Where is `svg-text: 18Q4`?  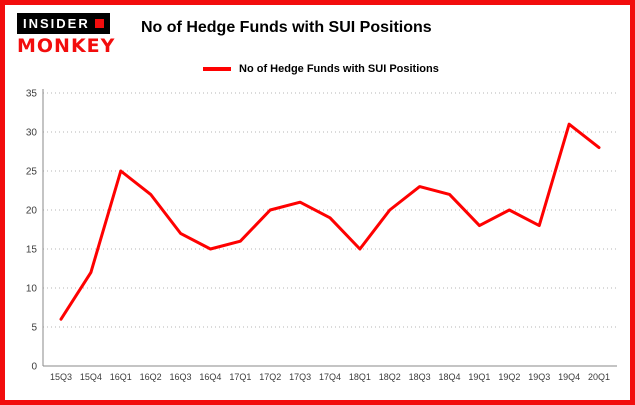
svg-text: 18Q4 is located at coordinates (450, 377).